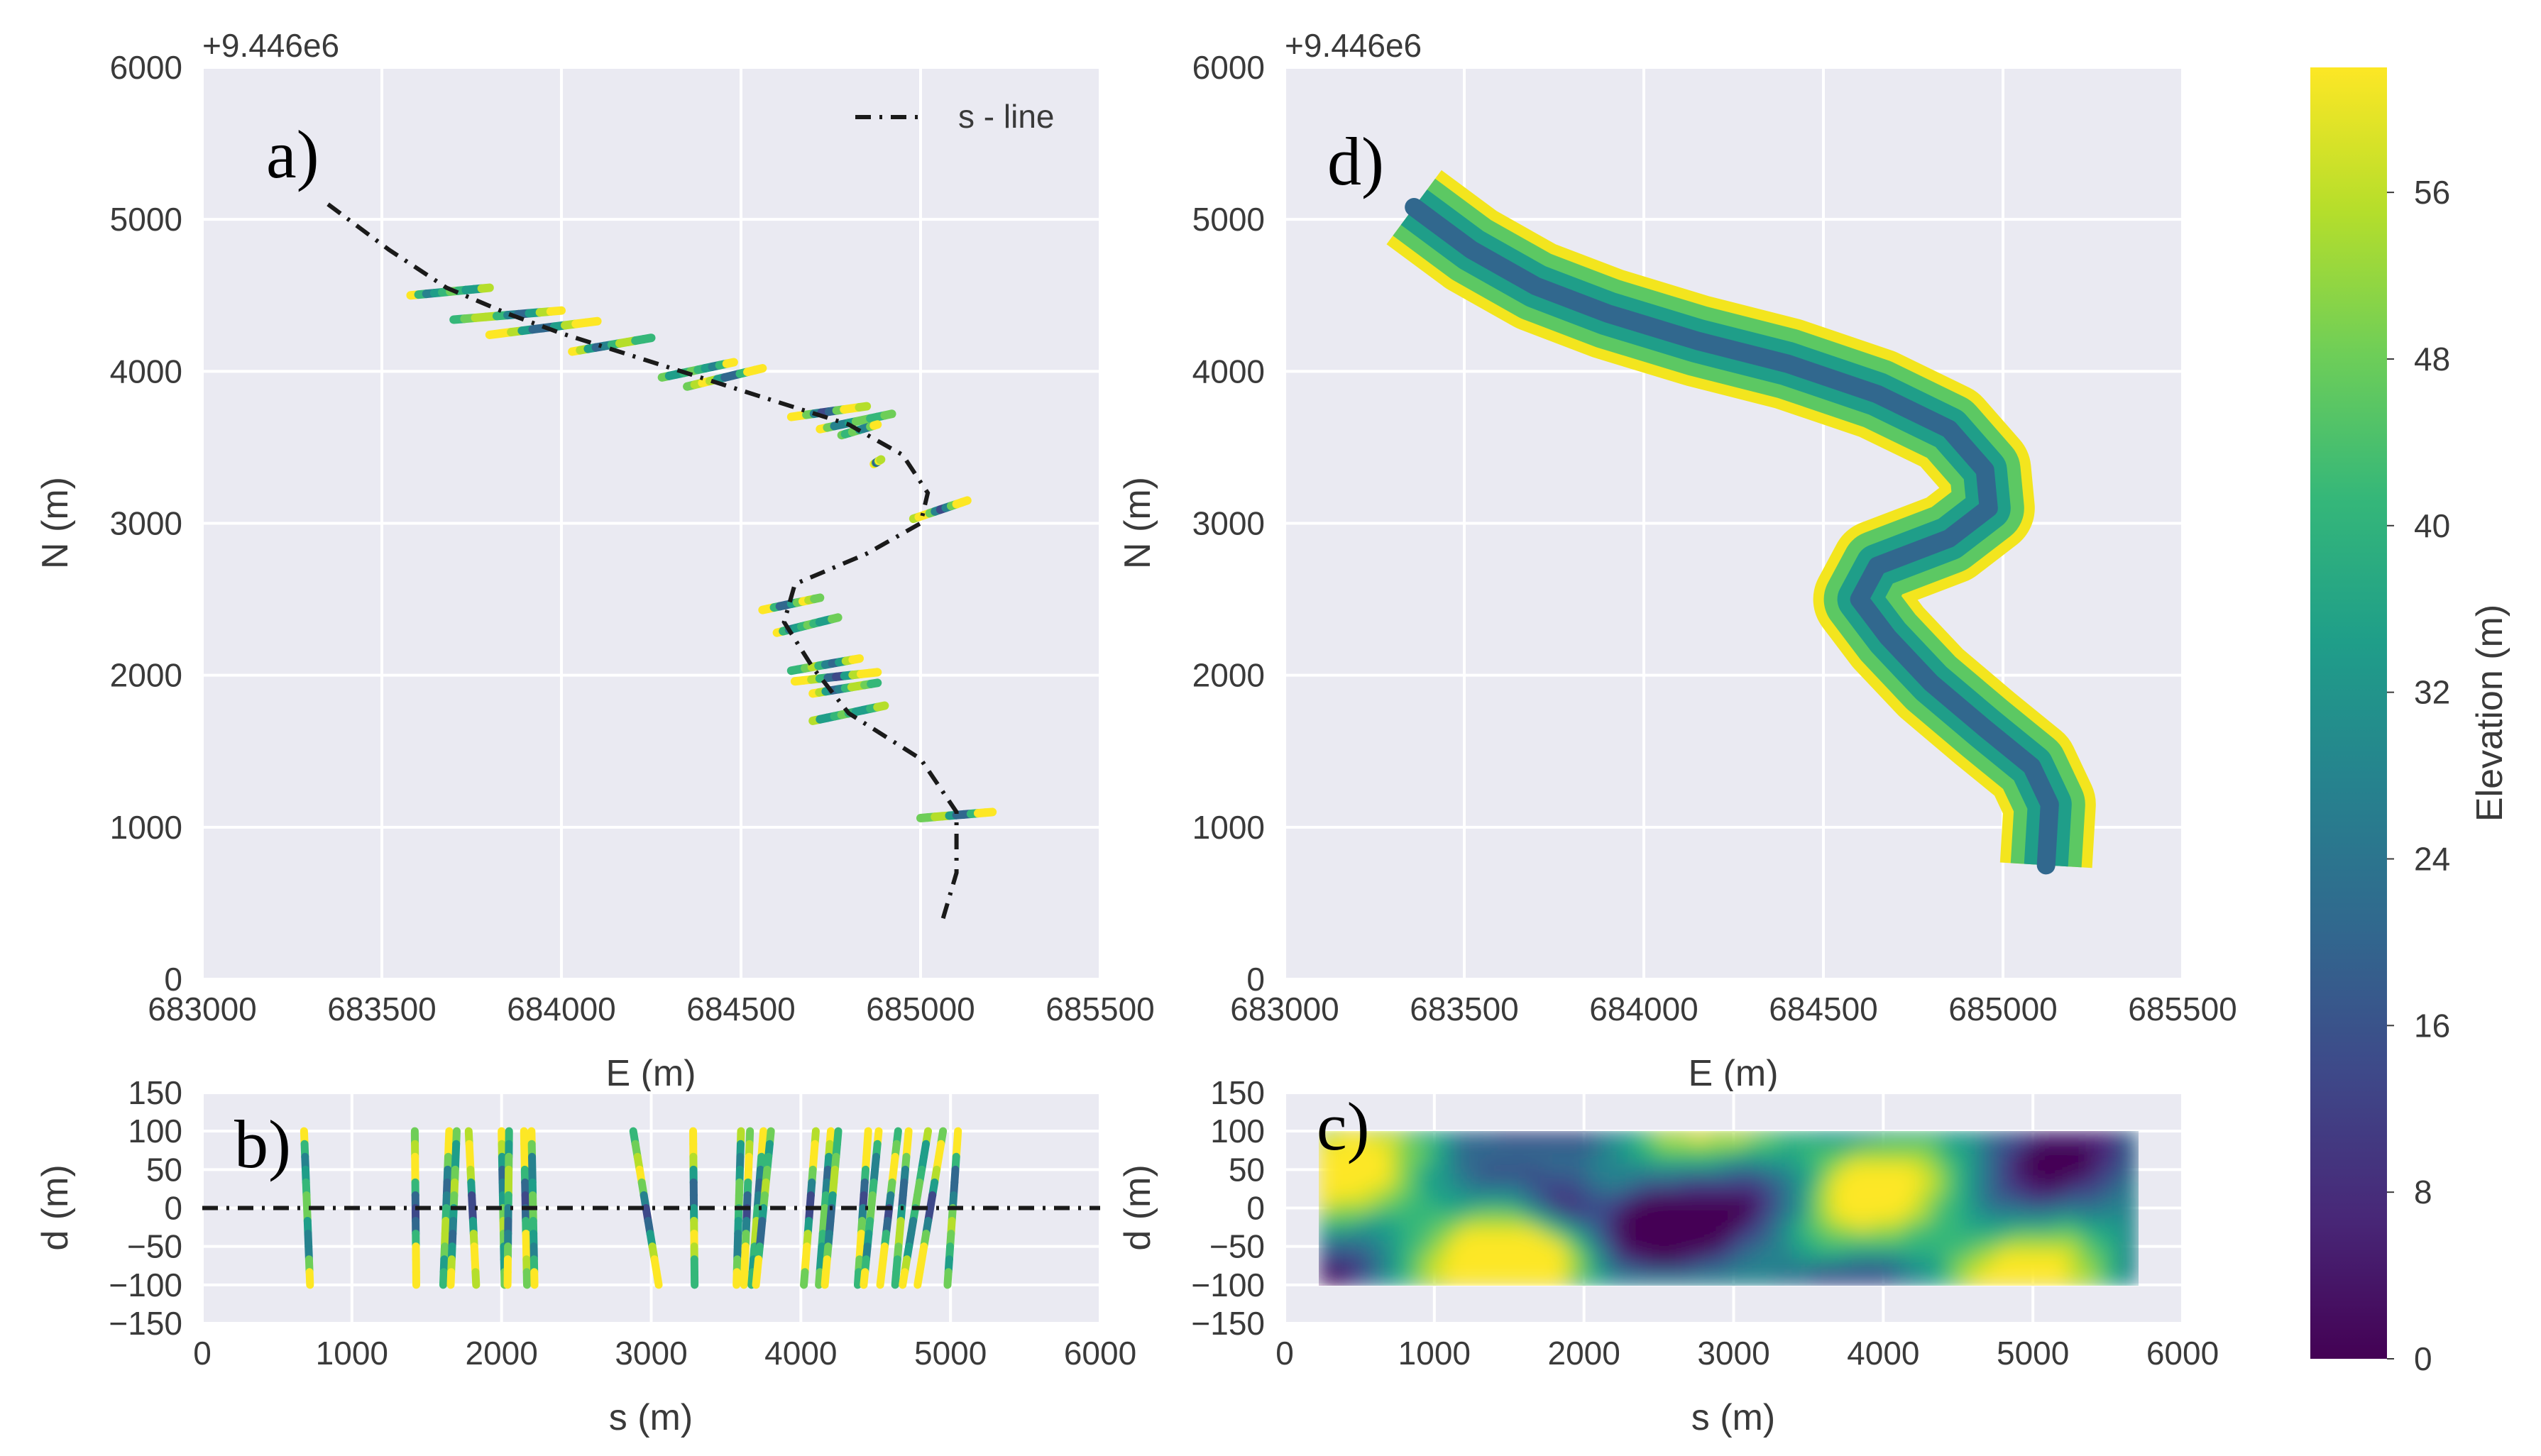  What do you see at coordinates (55, 1207) in the screenshot?
I see `panel-b-ylabel: d (m)` at bounding box center [55, 1207].